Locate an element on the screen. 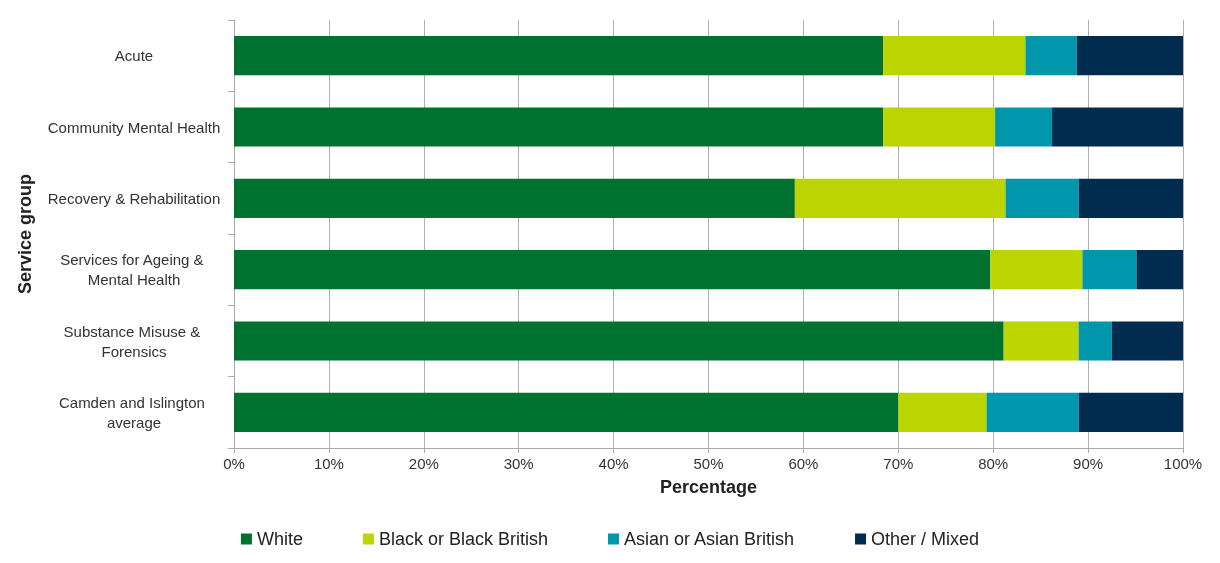 This screenshot has width=1220, height=563. y-tick-label: Community Mental Health is located at coordinates (134, 127).